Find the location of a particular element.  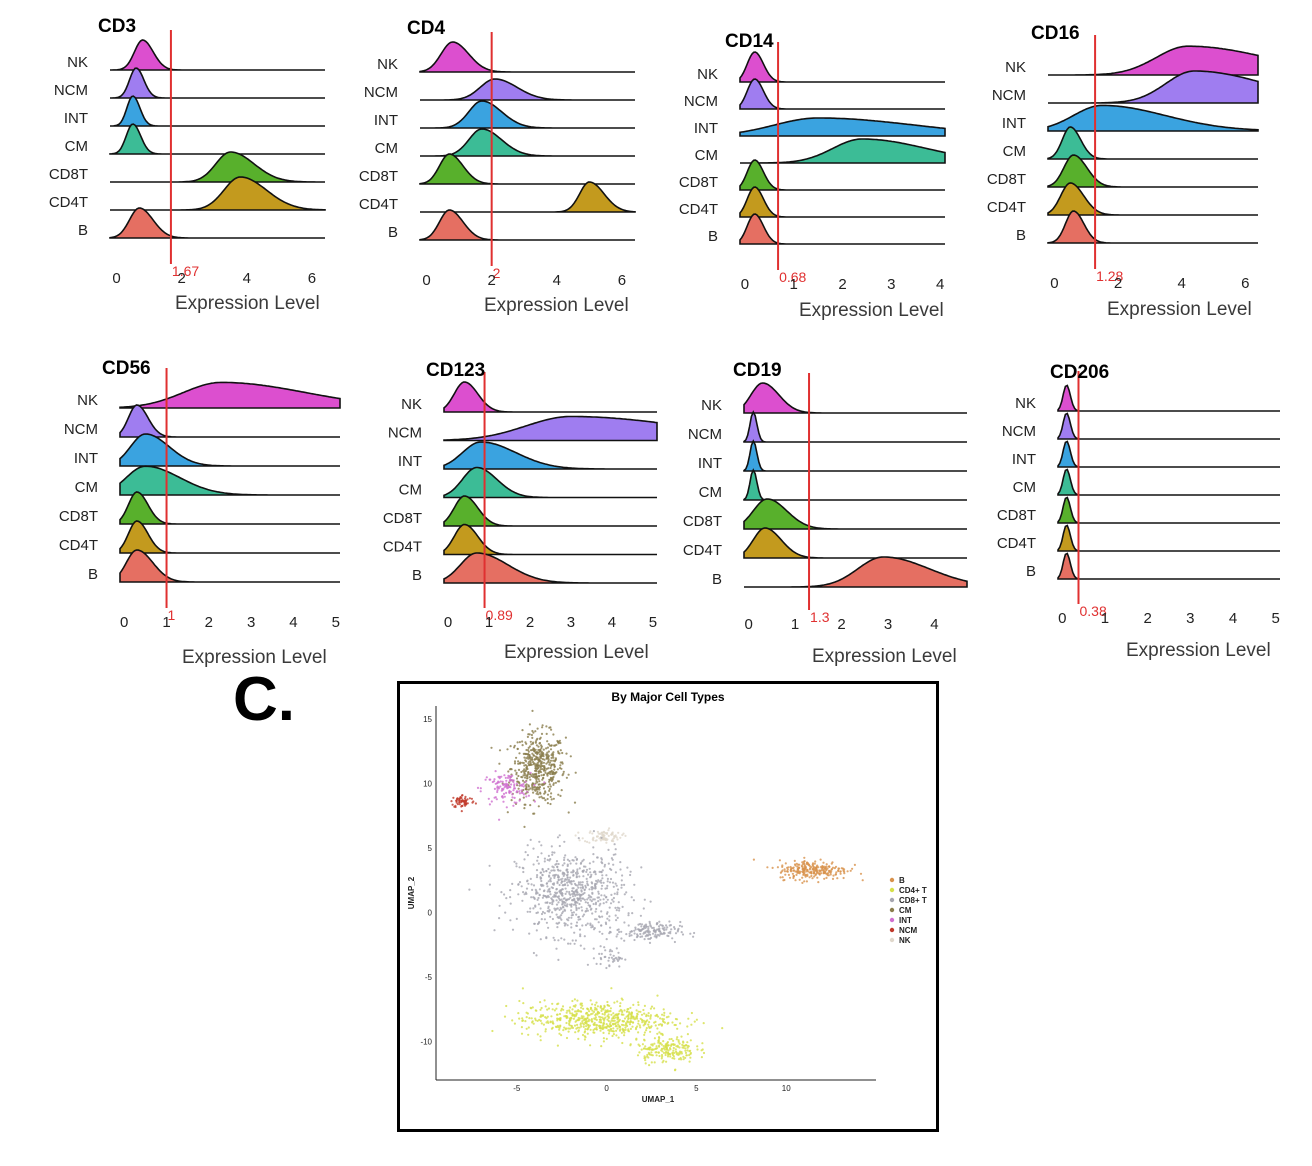

threshold-label: 1.3 is located at coordinates (820, 617).